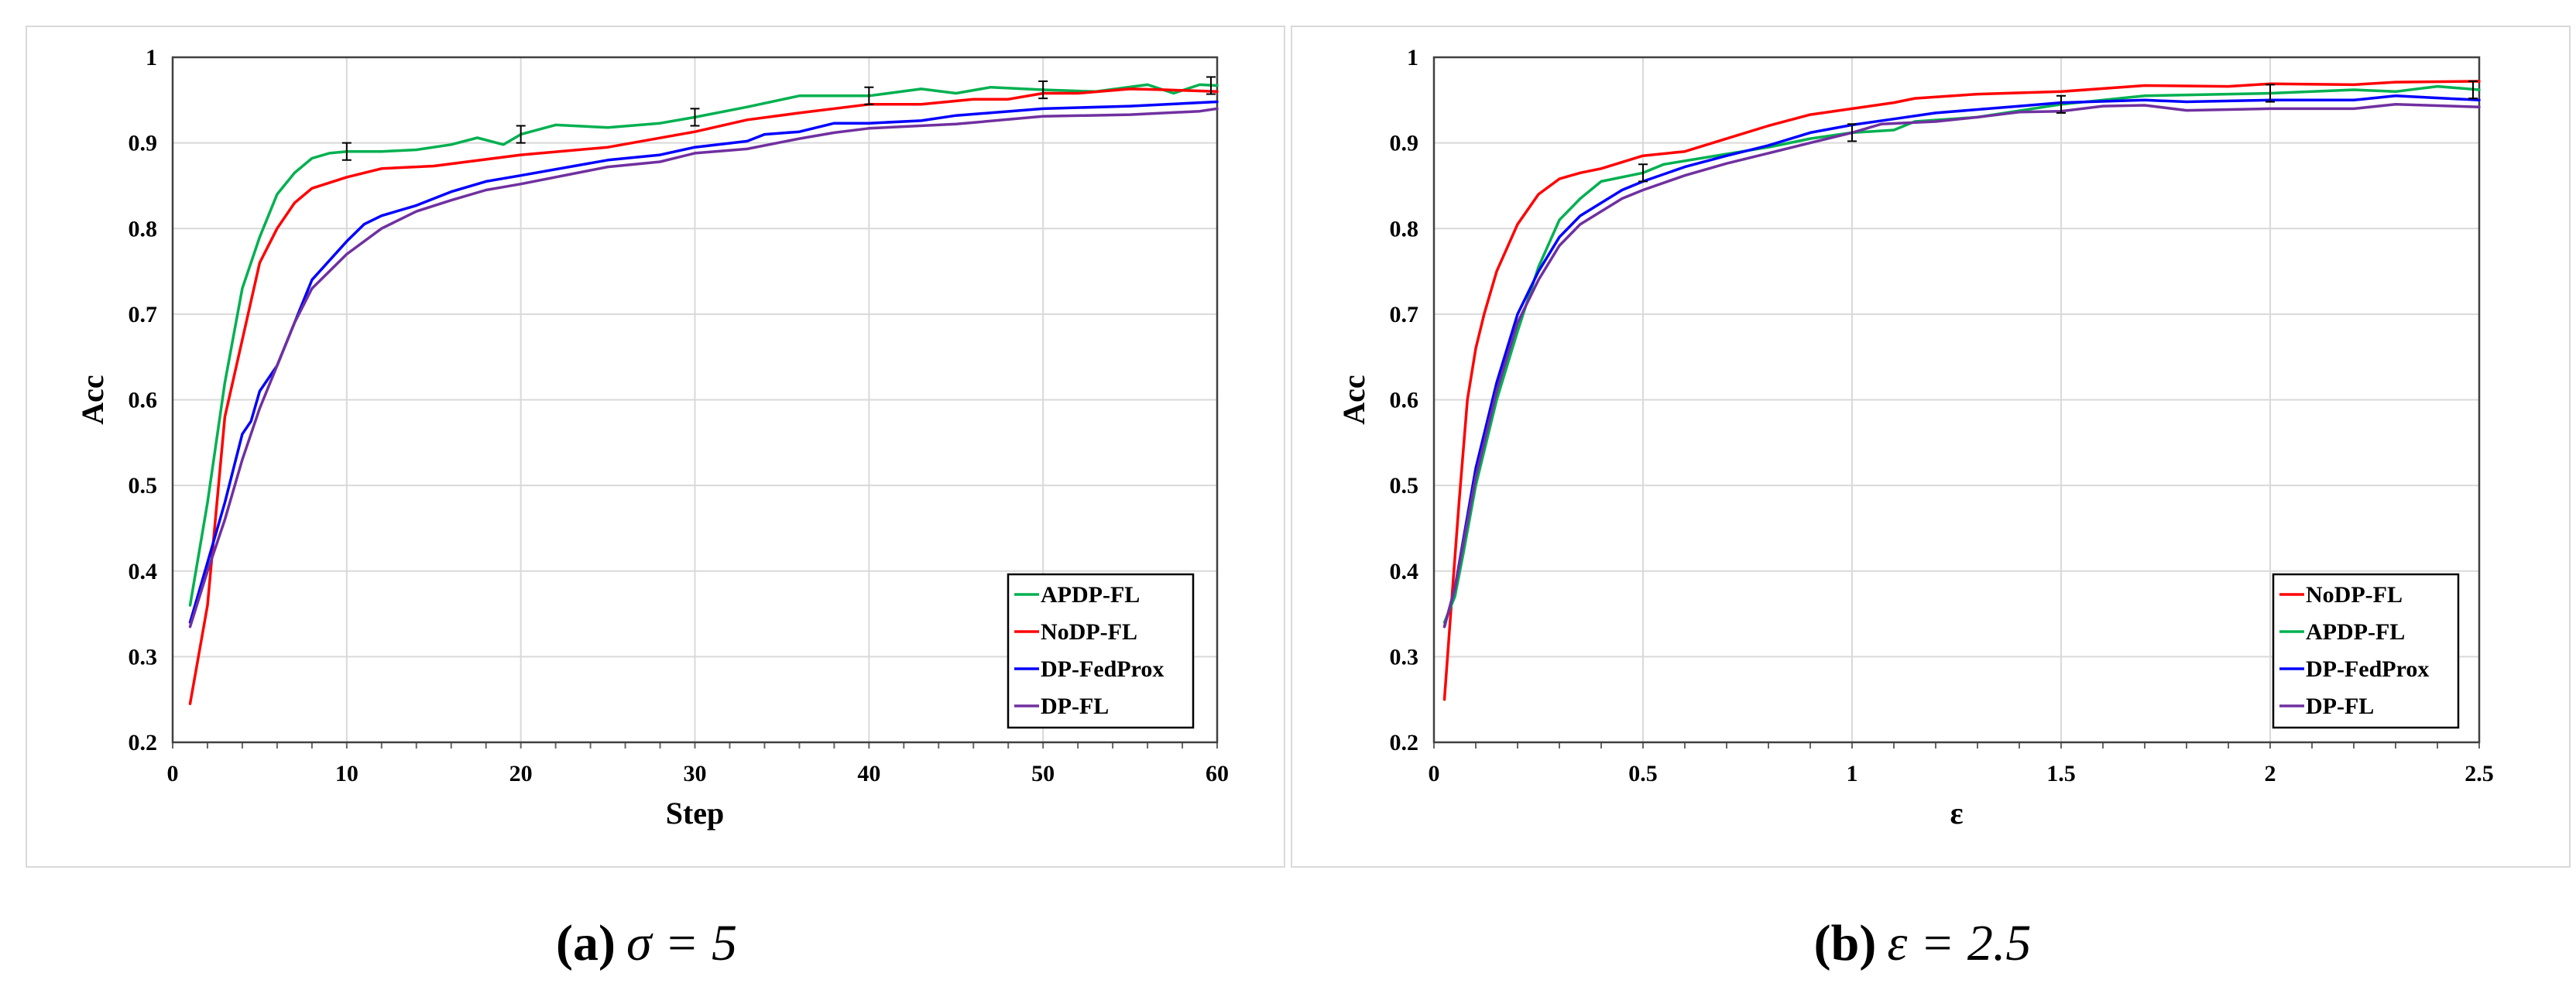 The image size is (2576, 990). What do you see at coordinates (868, 773) in the screenshot?
I see `x-tick-label: 40` at bounding box center [868, 773].